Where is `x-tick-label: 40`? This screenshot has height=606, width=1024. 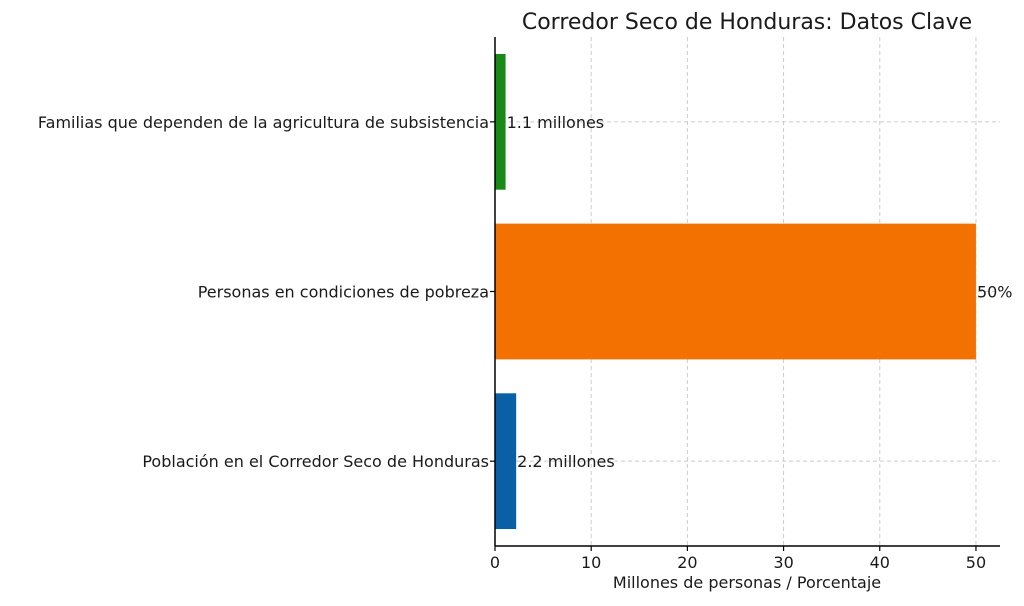 x-tick-label: 40 is located at coordinates (880, 562).